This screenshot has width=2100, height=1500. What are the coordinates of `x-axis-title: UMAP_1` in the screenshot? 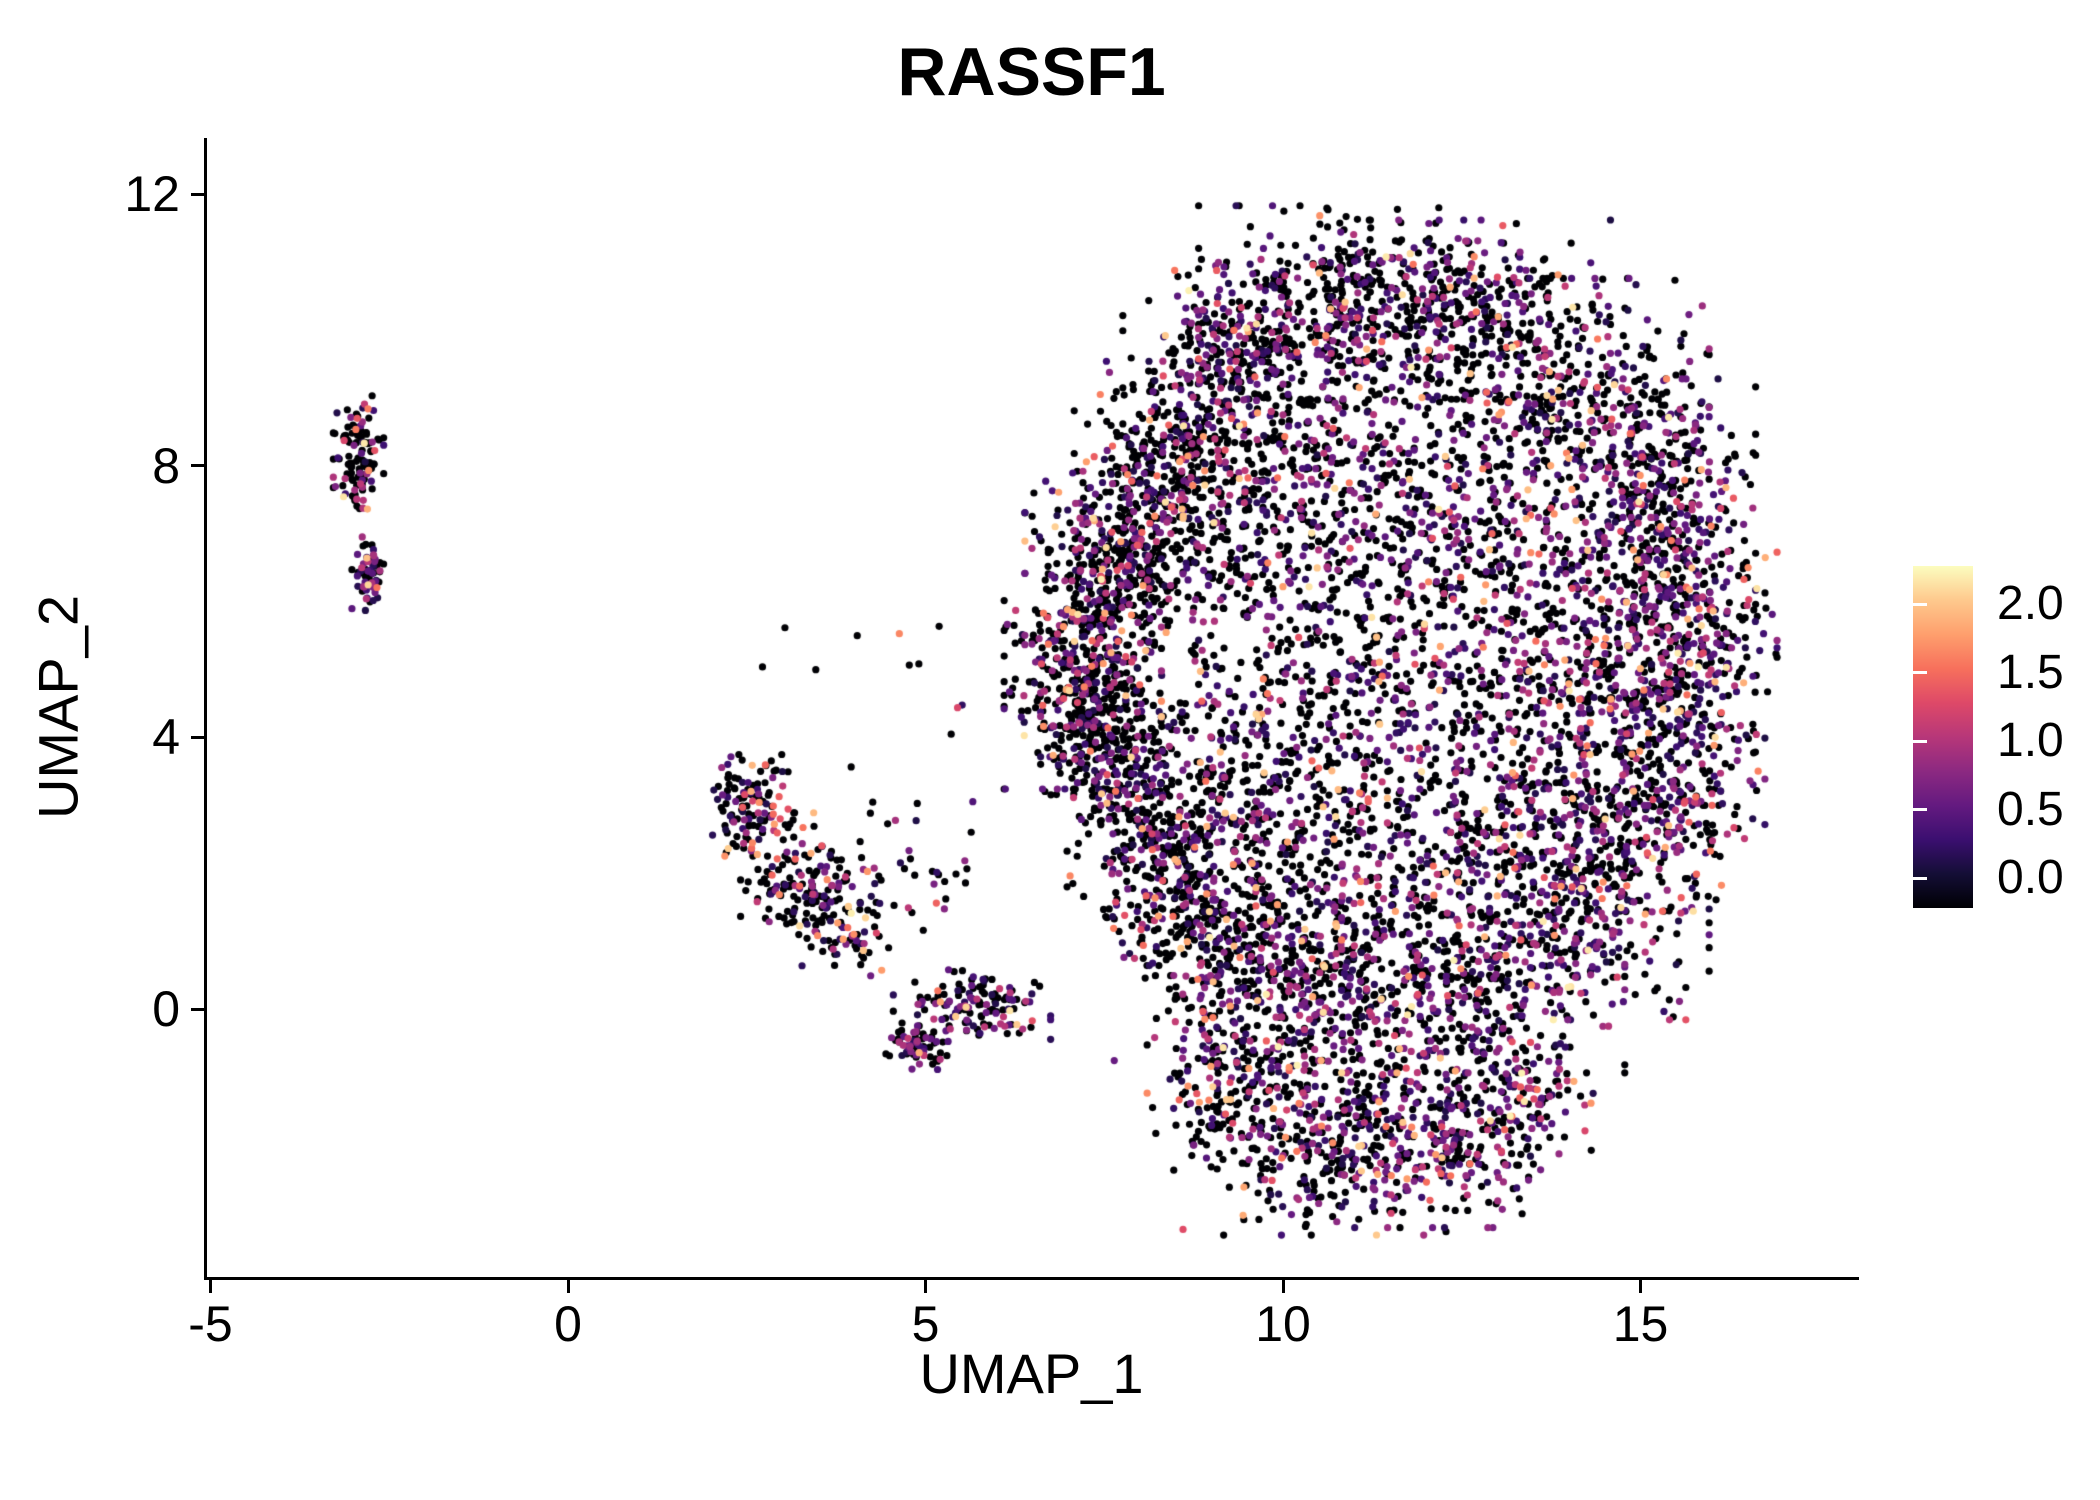 It's located at (1031, 1373).